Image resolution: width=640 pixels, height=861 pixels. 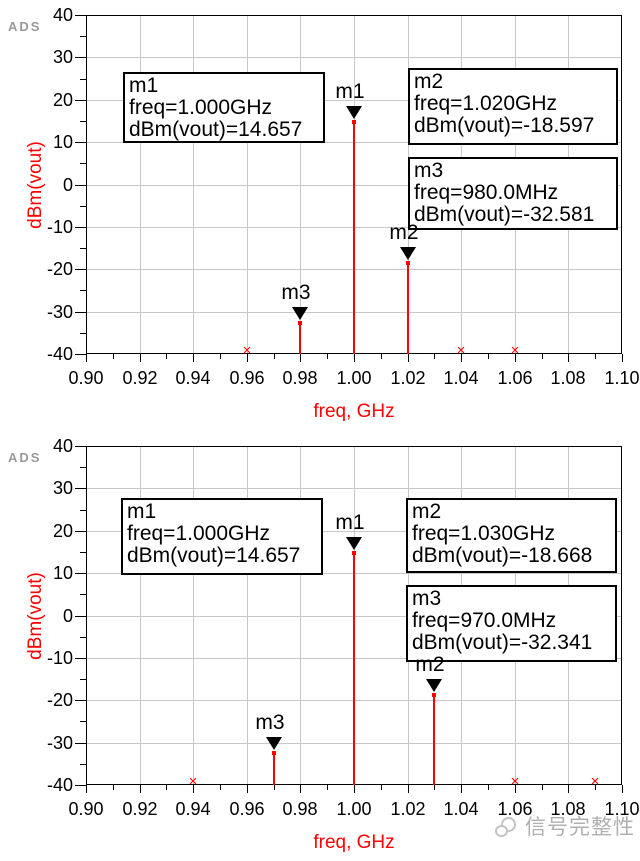 I want to click on signal-integrity-logo-icon, so click(x=507, y=828).